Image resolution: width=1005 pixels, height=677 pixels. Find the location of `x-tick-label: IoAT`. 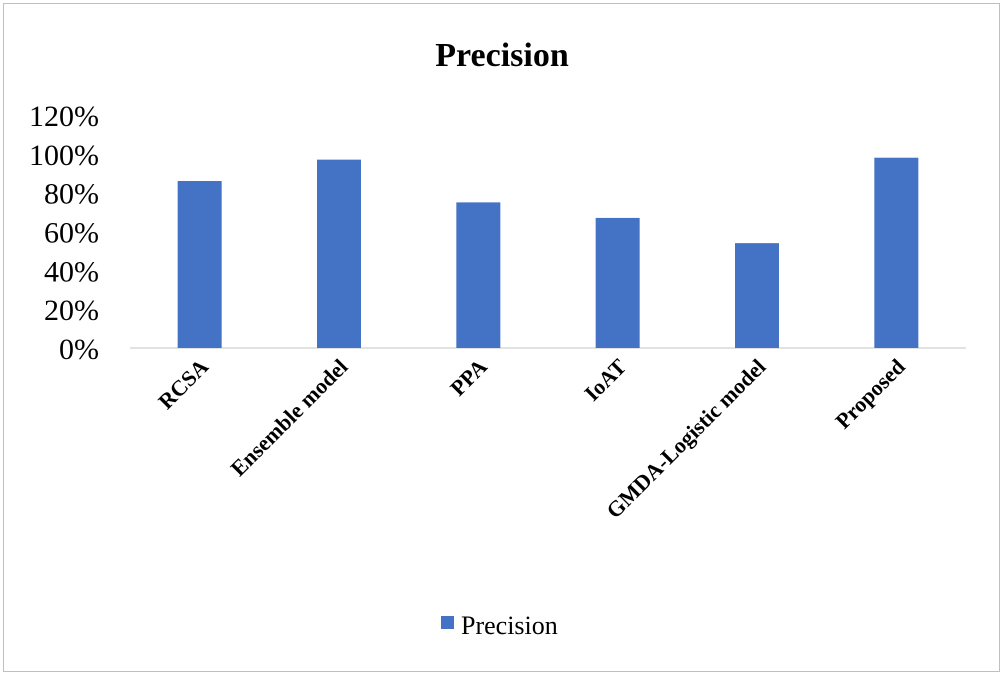

x-tick-label: IoAT is located at coordinates (605, 380).